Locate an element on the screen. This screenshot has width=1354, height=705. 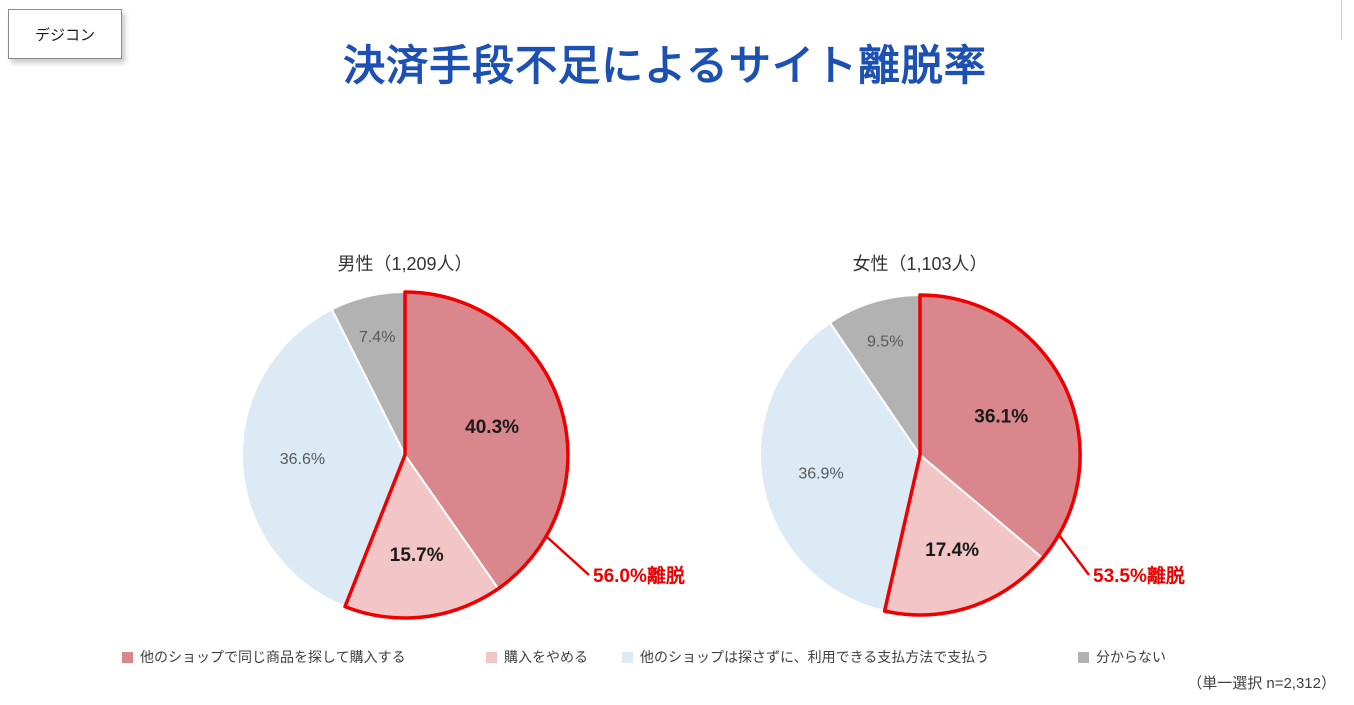
corner-badge: デジコン is located at coordinates (65, 34).